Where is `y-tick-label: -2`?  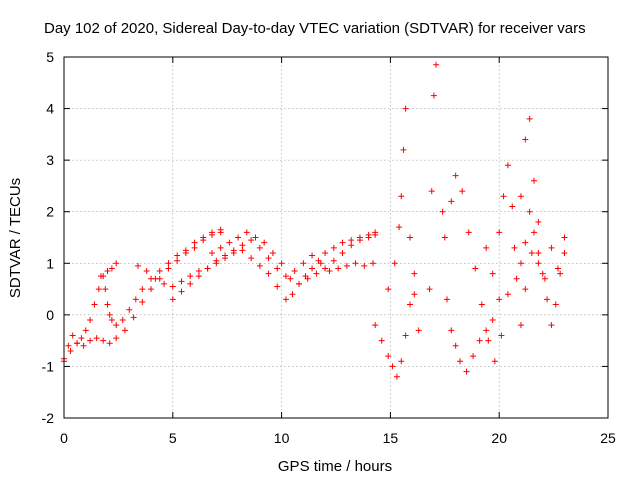 y-tick-label: -2 is located at coordinates (48, 418).